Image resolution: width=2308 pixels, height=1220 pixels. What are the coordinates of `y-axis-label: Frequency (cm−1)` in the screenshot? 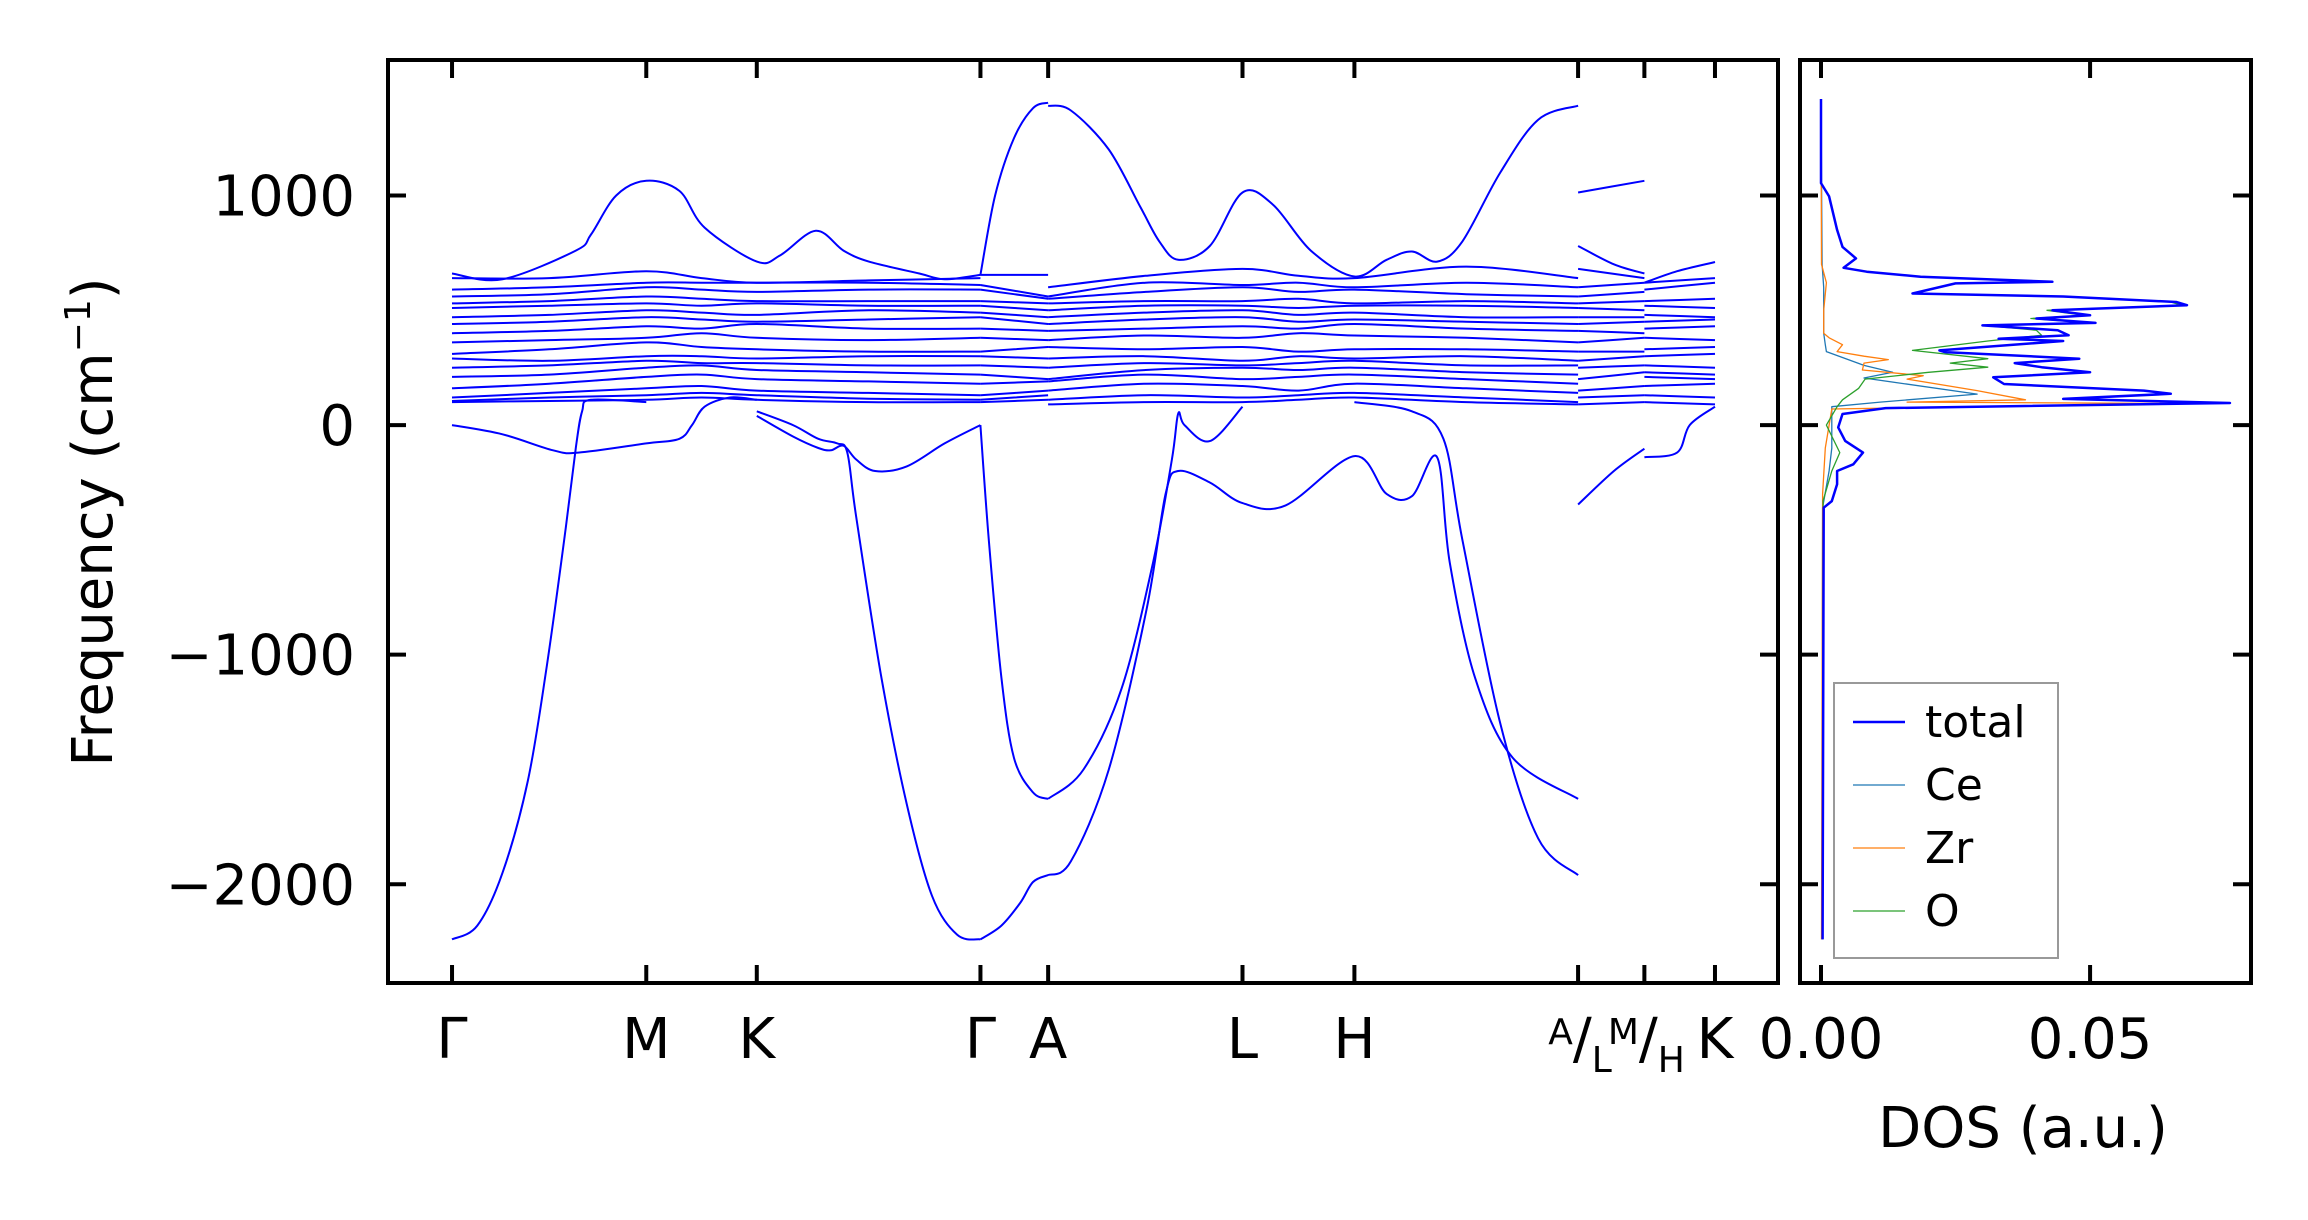 It's located at (92, 521).